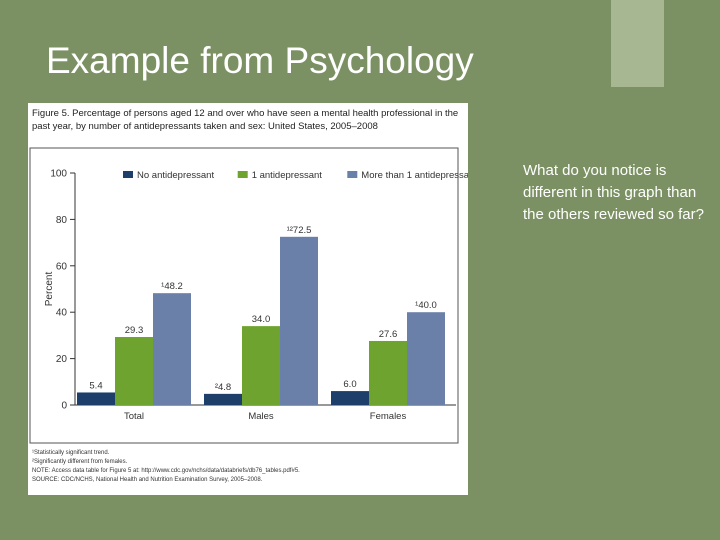 The image size is (720, 540). I want to click on y-tick-label: 100, so click(58, 174).